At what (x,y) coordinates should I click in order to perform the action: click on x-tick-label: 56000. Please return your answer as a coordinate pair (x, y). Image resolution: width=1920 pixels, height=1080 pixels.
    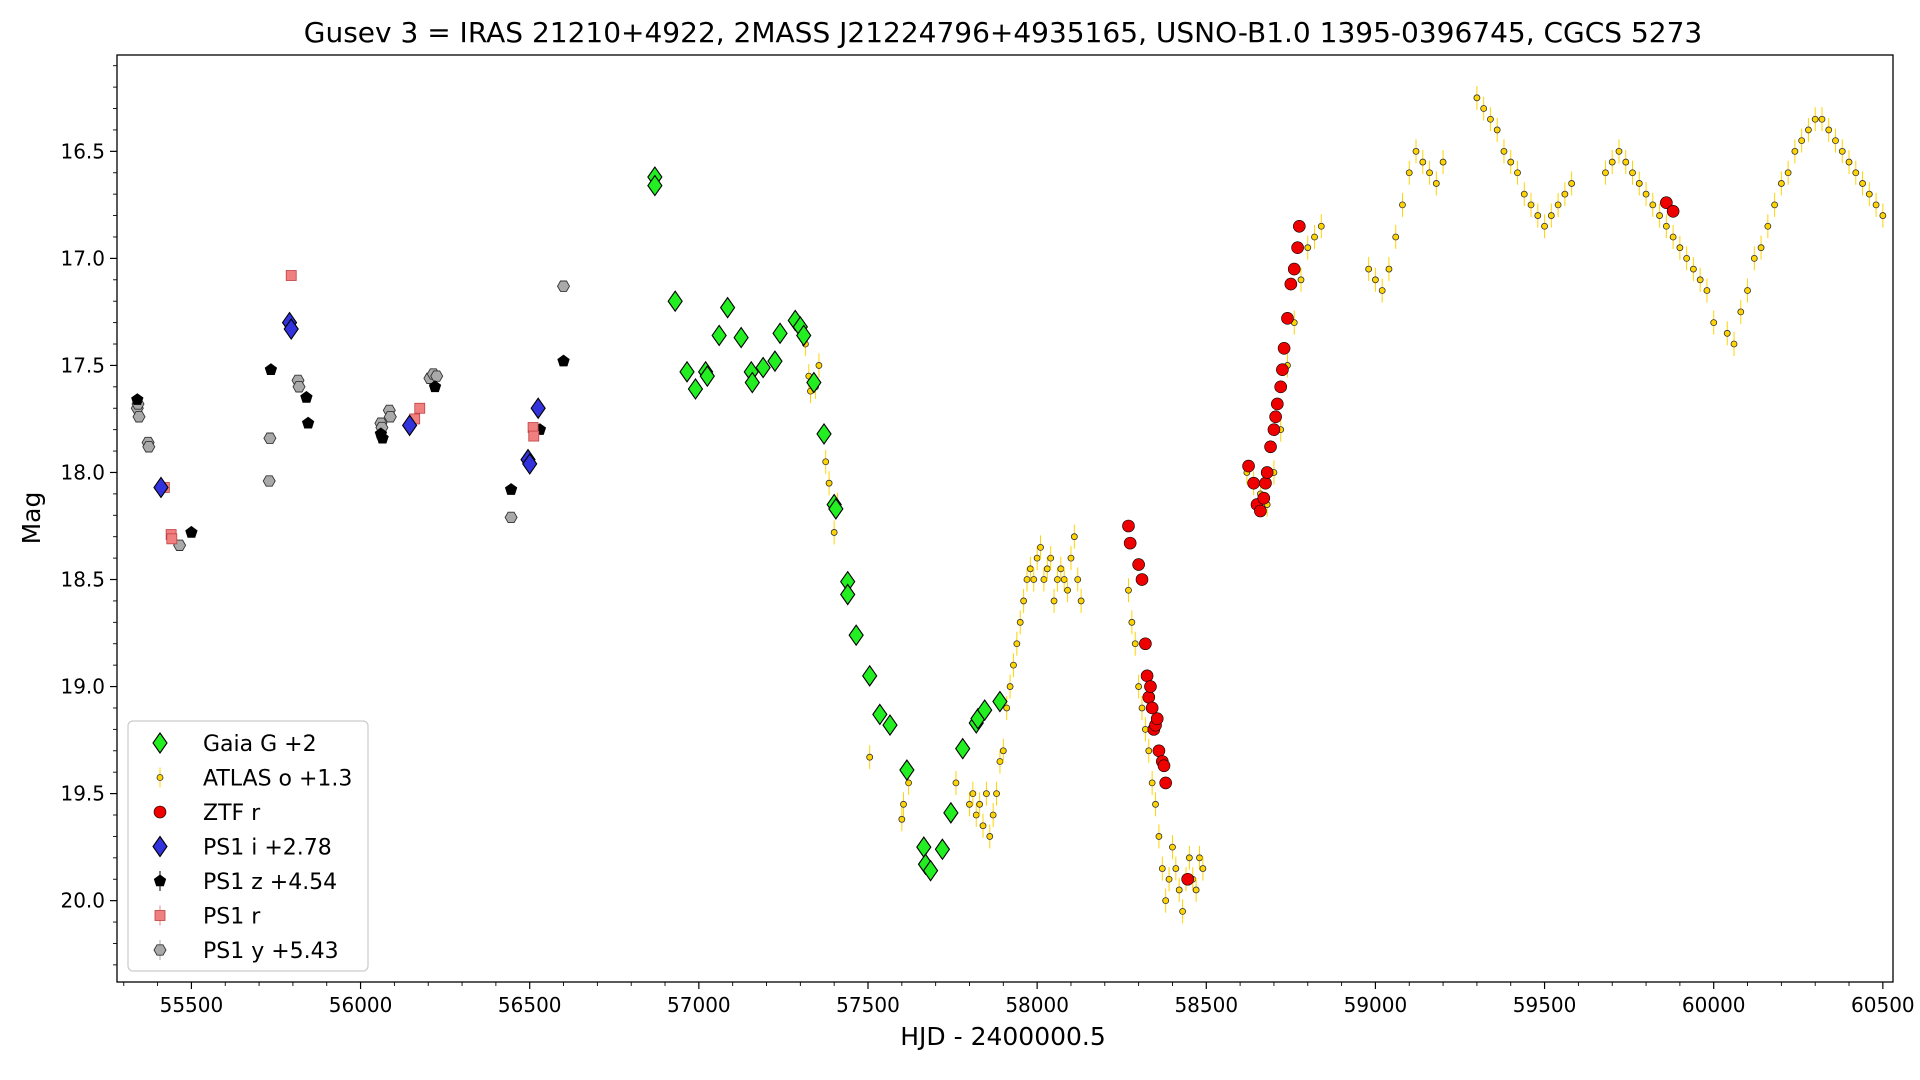
    Looking at the image, I should click on (361, 1005).